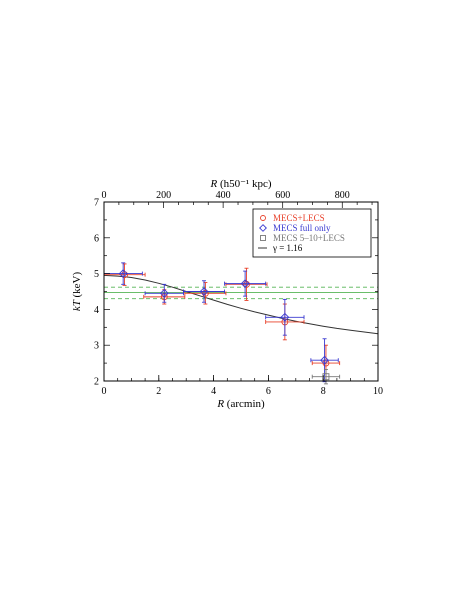  I want to click on x-tick-label: 6, so click(268, 391).